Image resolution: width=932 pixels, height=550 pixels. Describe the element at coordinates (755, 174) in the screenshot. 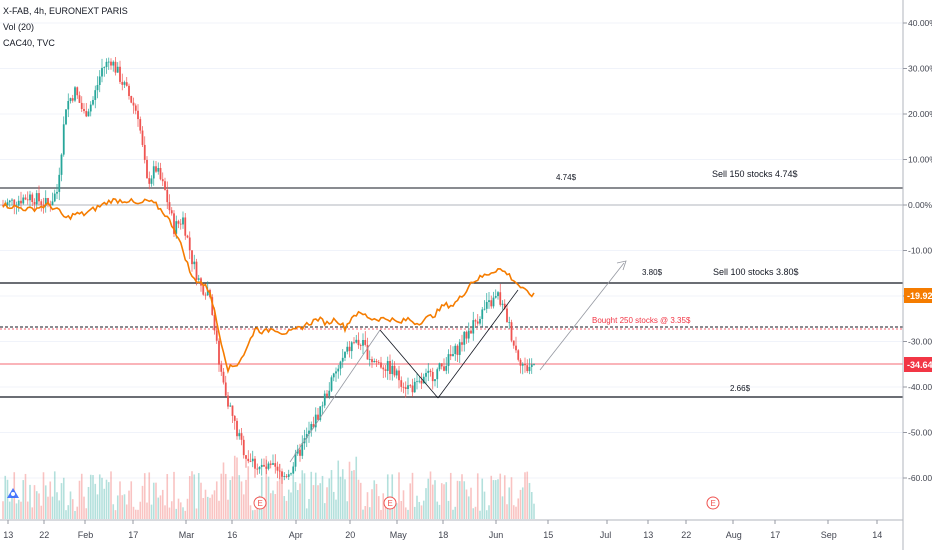

I see `sell150-label: Sell 150 stocks 4.74$` at that location.